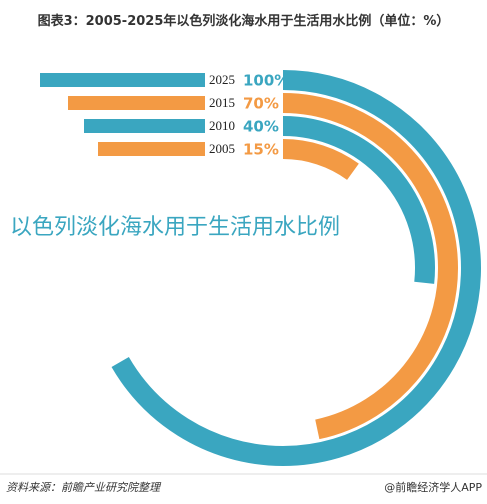 The image size is (487, 504). Describe the element at coordinates (433, 487) in the screenshot. I see `credit: @前瞻经济学人APP` at that location.